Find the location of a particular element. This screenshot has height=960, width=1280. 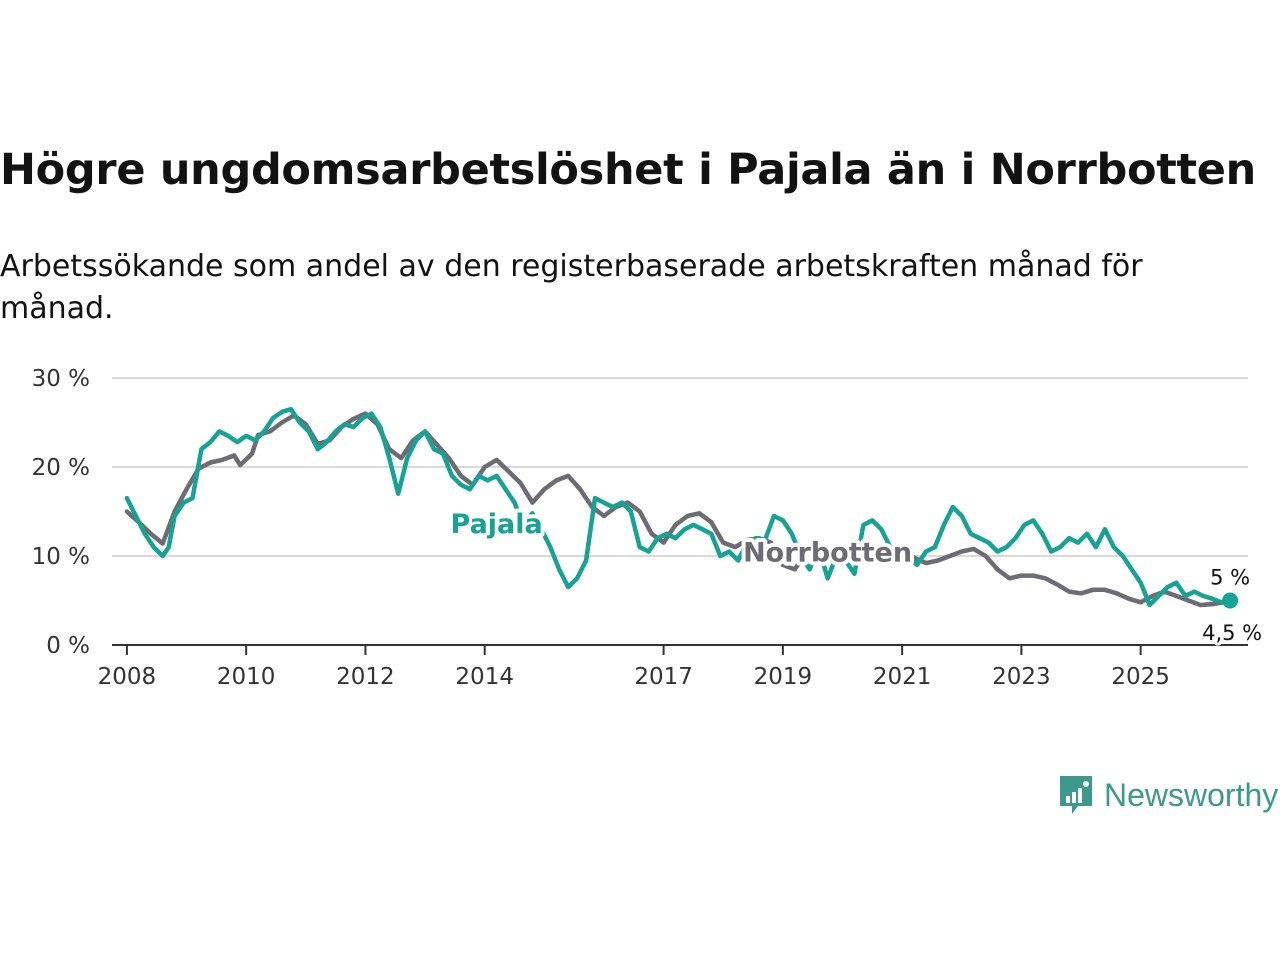

end-marker-pajala is located at coordinates (1230, 600).